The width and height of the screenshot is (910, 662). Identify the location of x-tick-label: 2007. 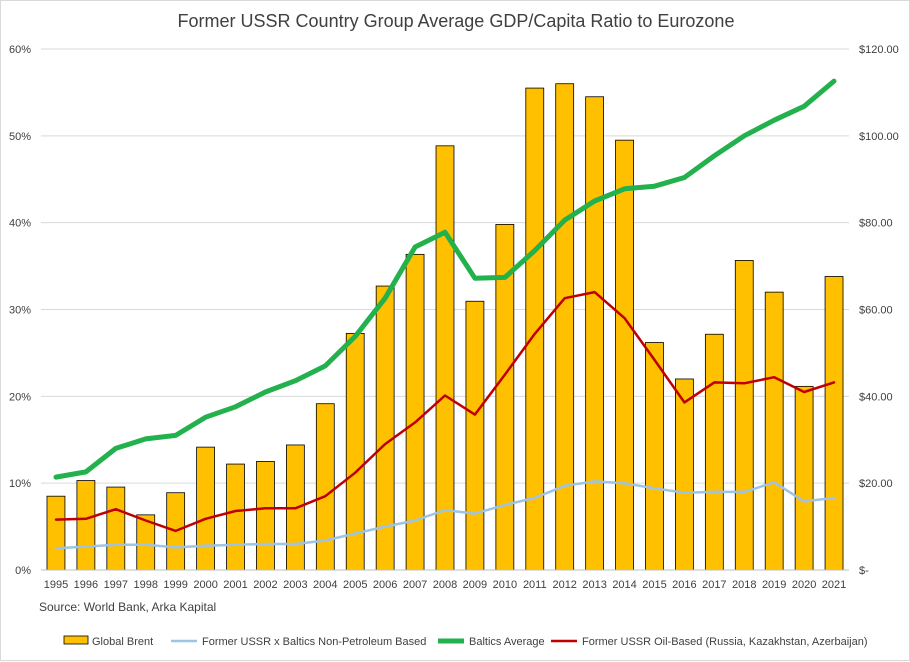
(415, 585).